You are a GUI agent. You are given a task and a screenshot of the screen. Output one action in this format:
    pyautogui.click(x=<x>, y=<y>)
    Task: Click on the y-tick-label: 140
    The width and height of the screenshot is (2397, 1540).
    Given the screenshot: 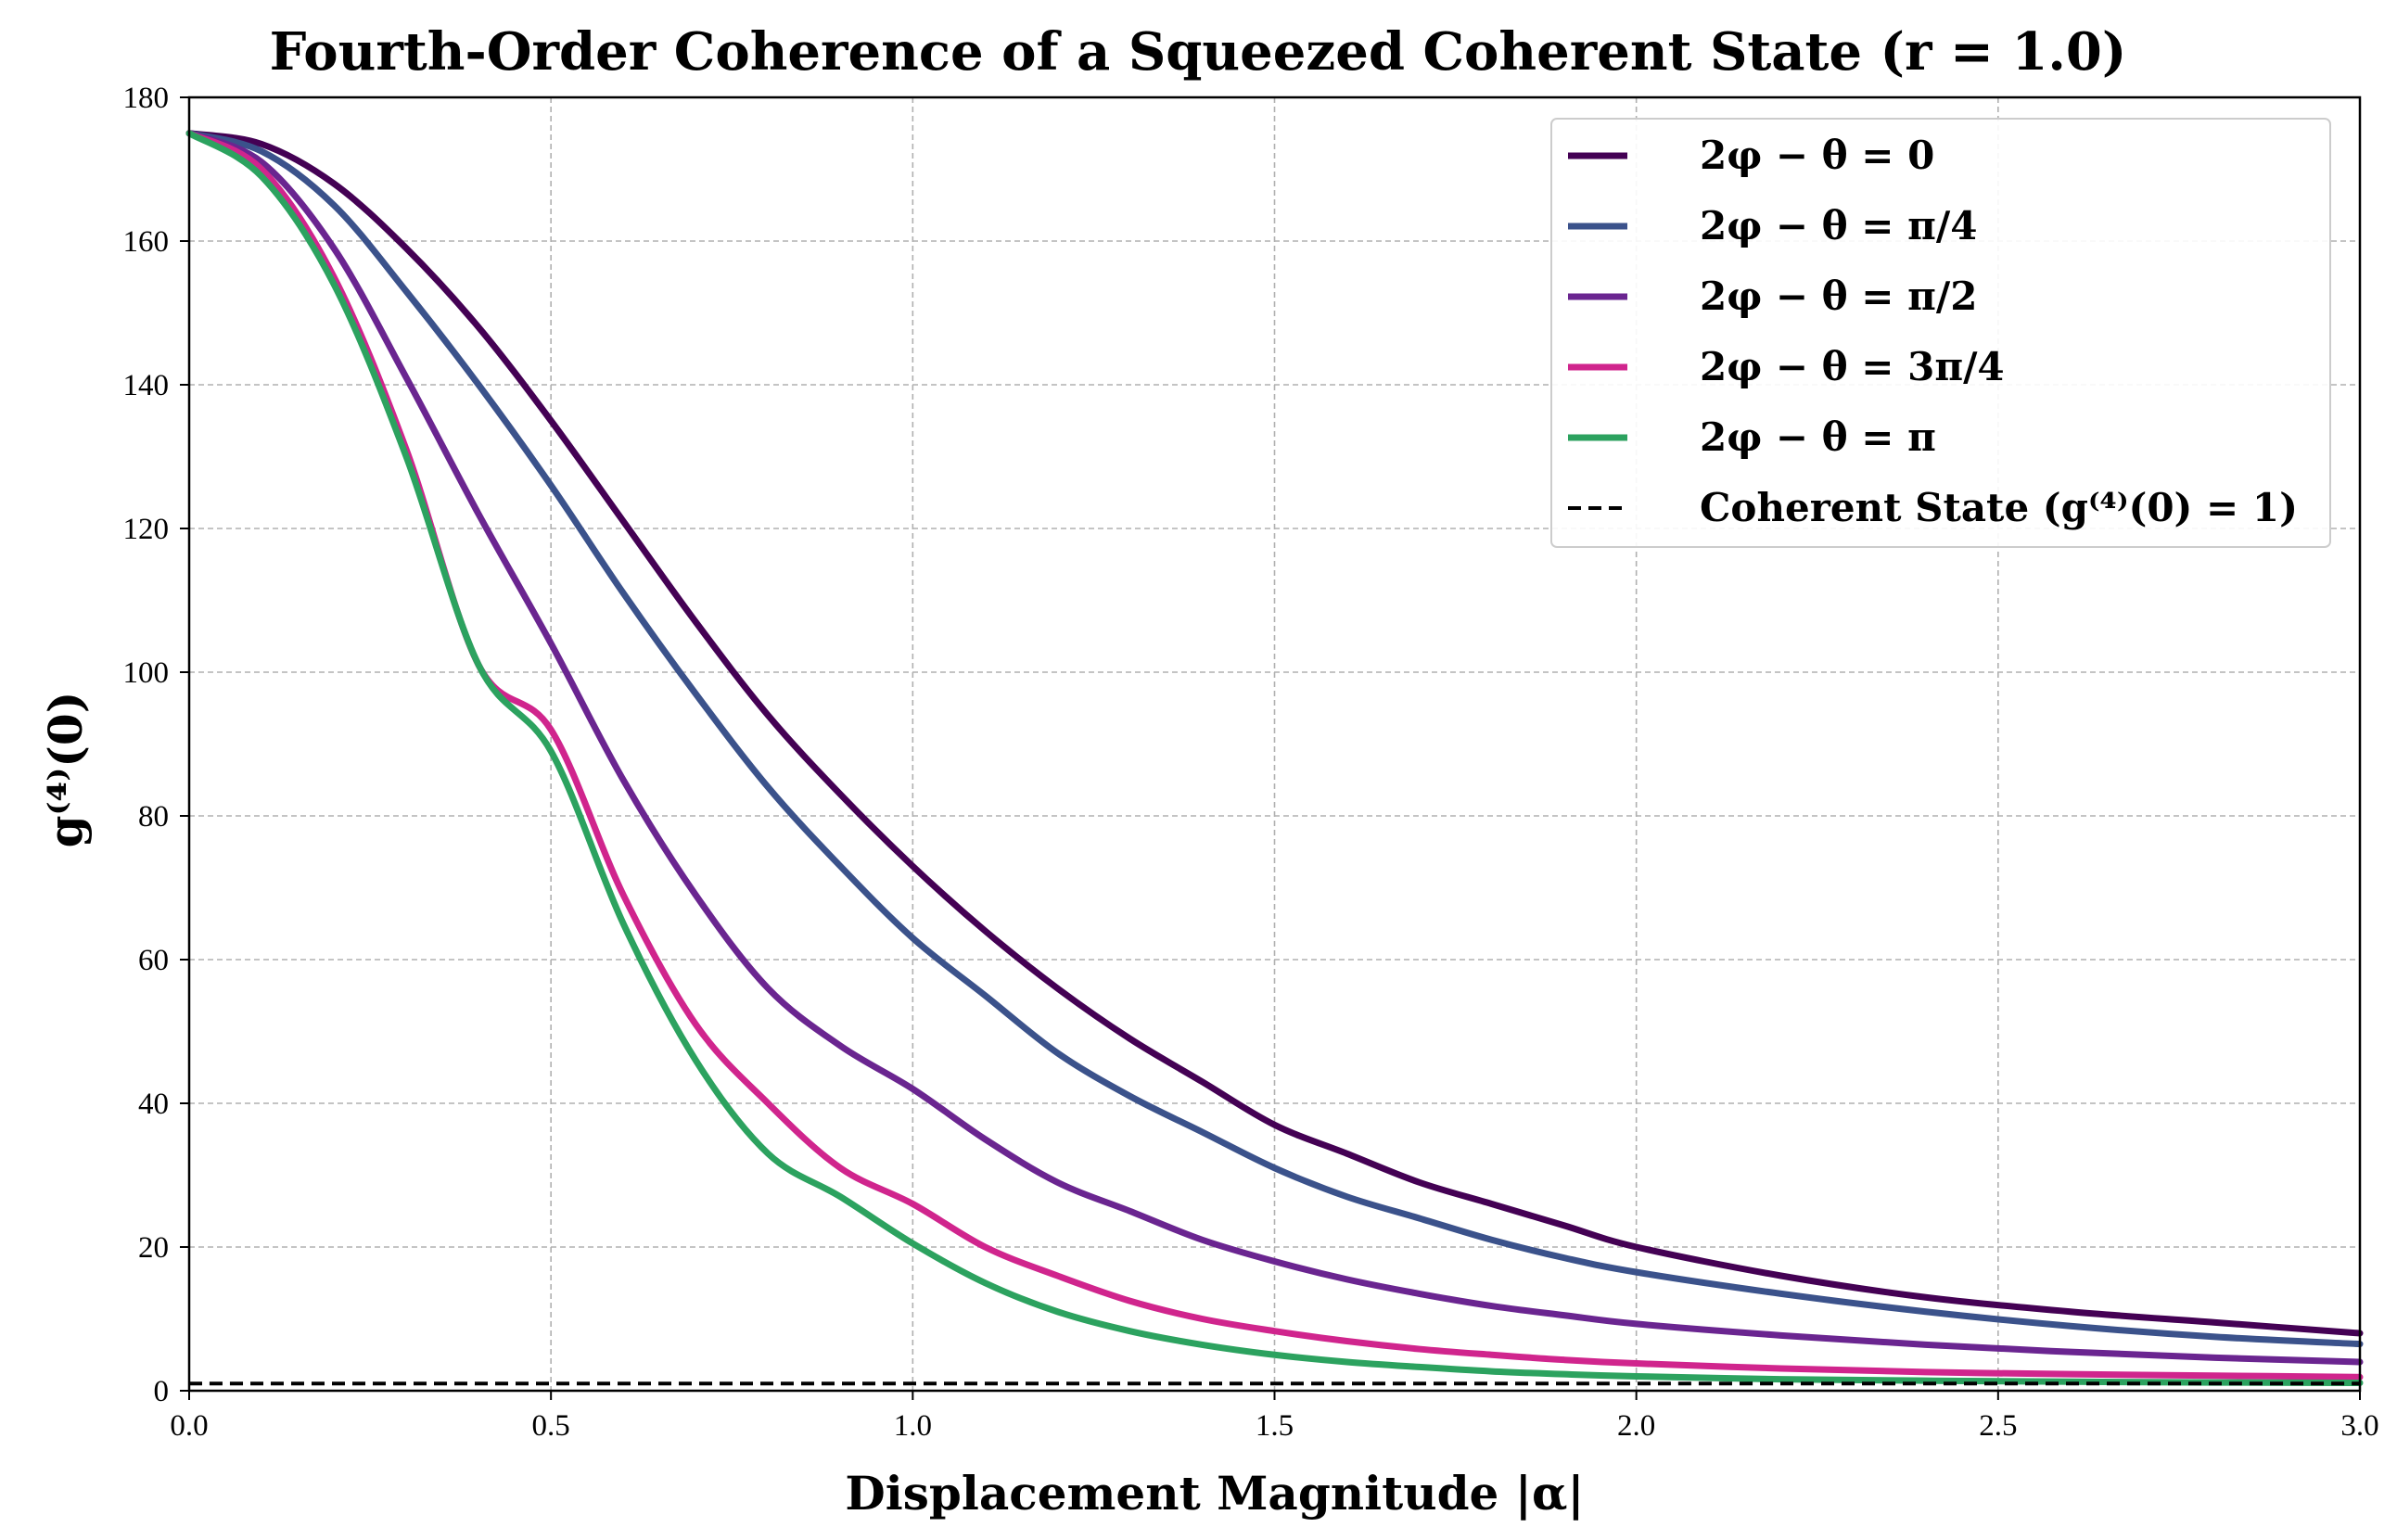 What is the action you would take?
    pyautogui.click(x=146, y=385)
    